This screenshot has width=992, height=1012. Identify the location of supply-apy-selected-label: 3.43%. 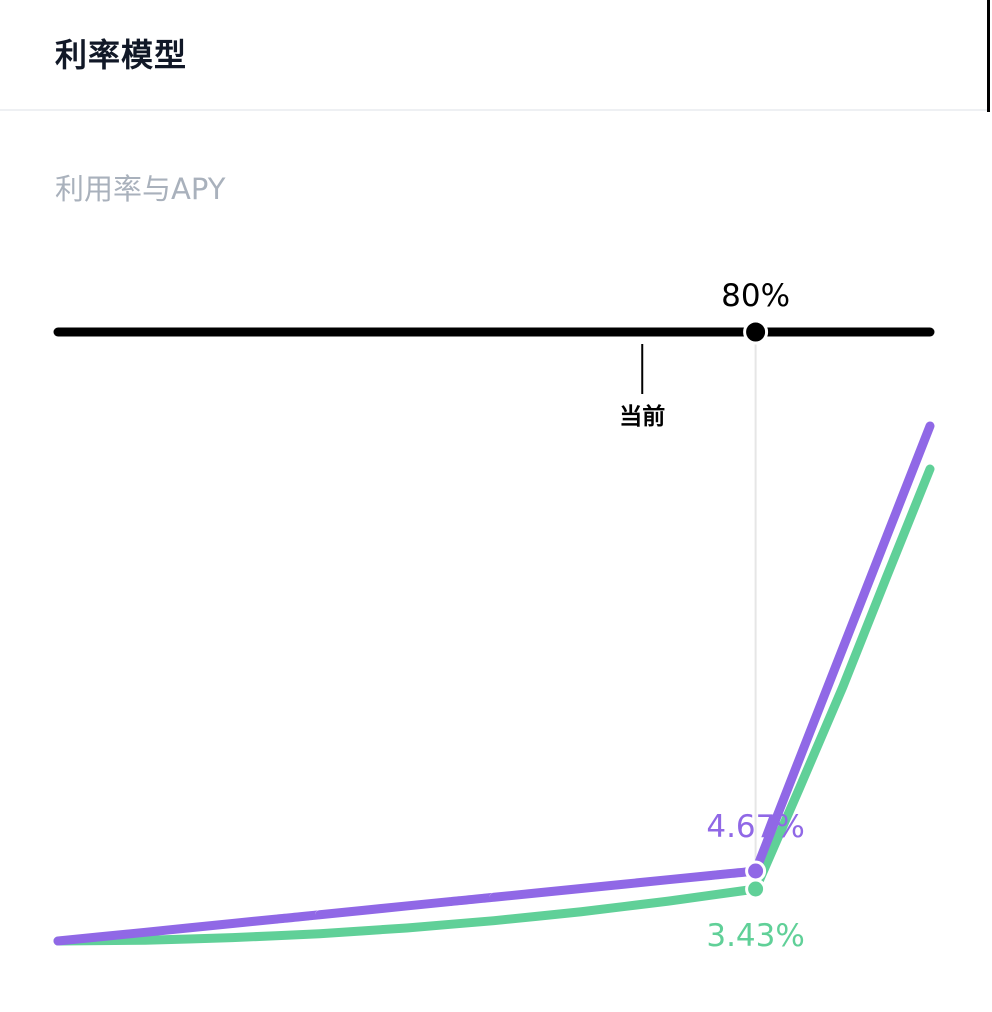
(755, 936).